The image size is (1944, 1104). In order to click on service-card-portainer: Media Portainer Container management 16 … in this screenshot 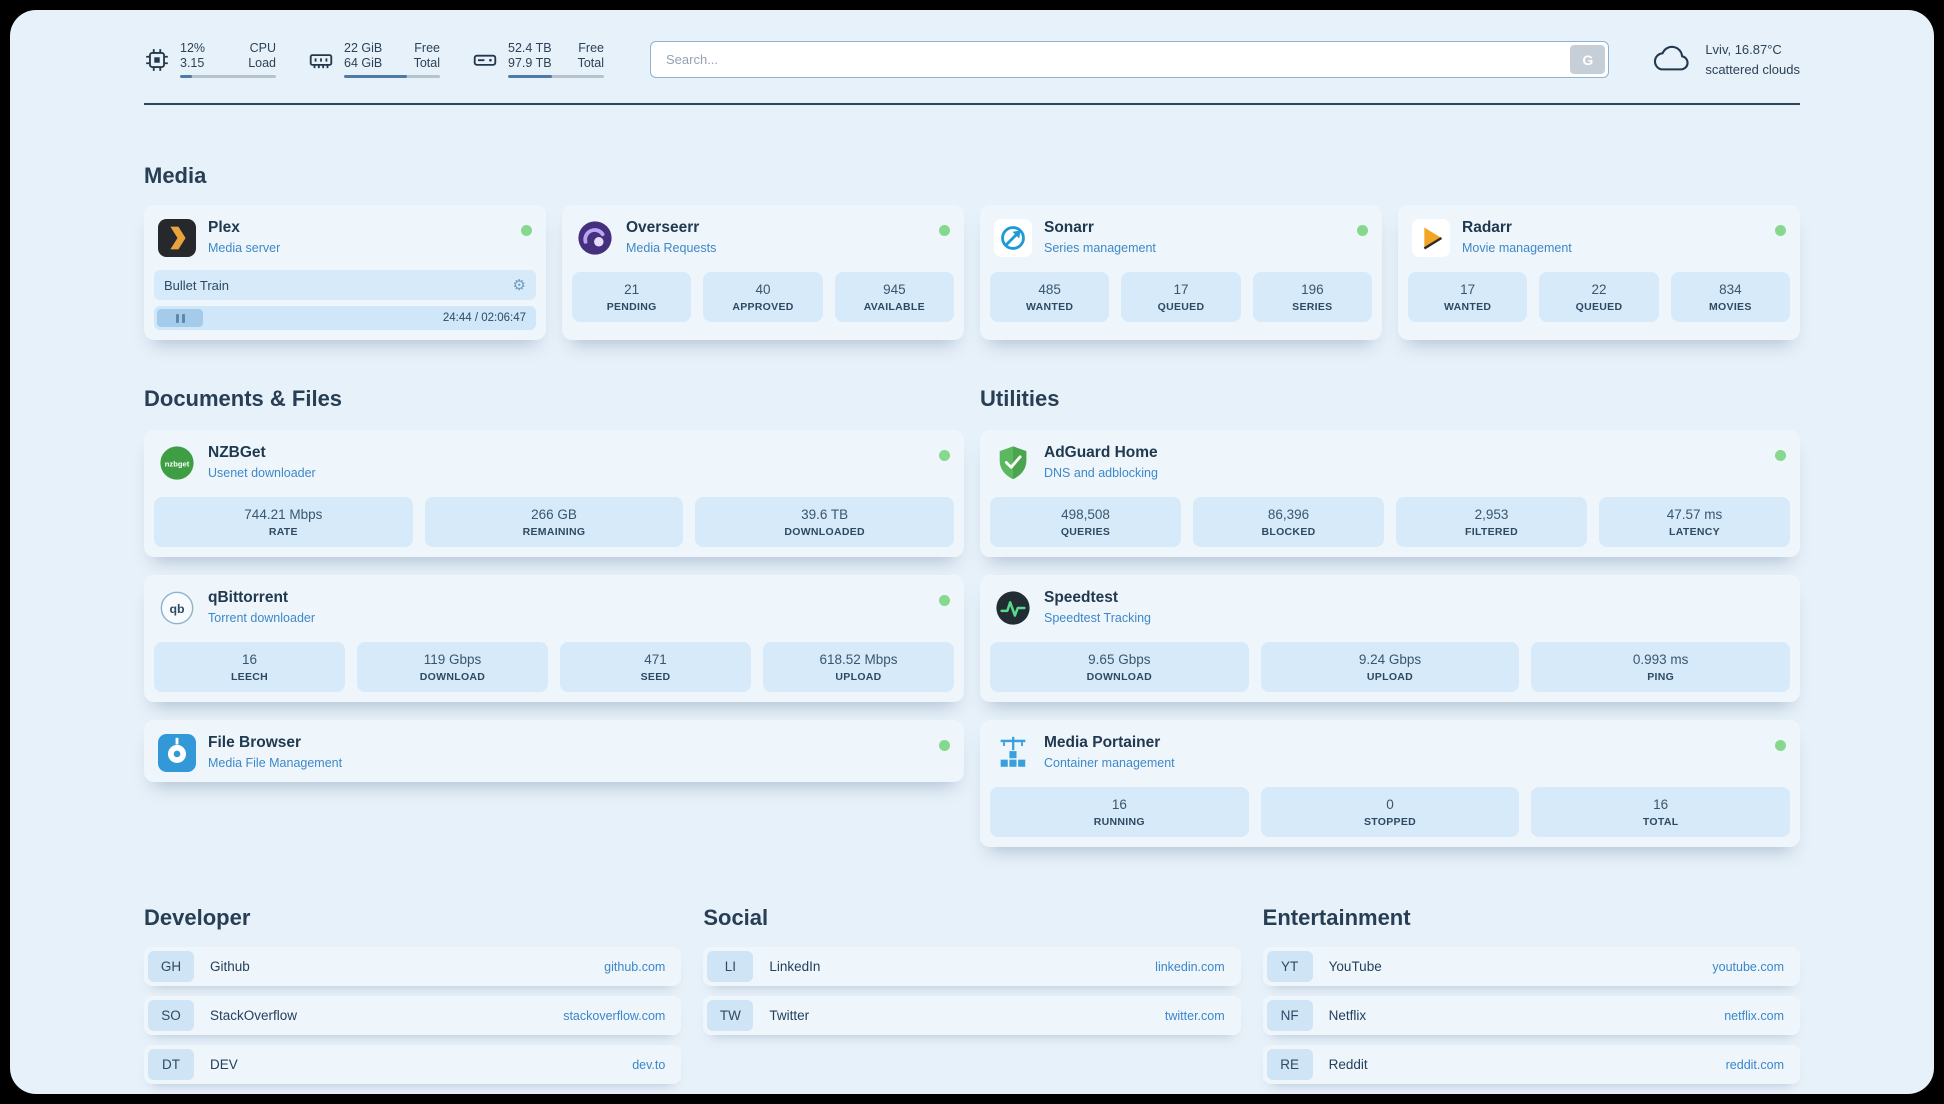, I will do `click(1390, 783)`.